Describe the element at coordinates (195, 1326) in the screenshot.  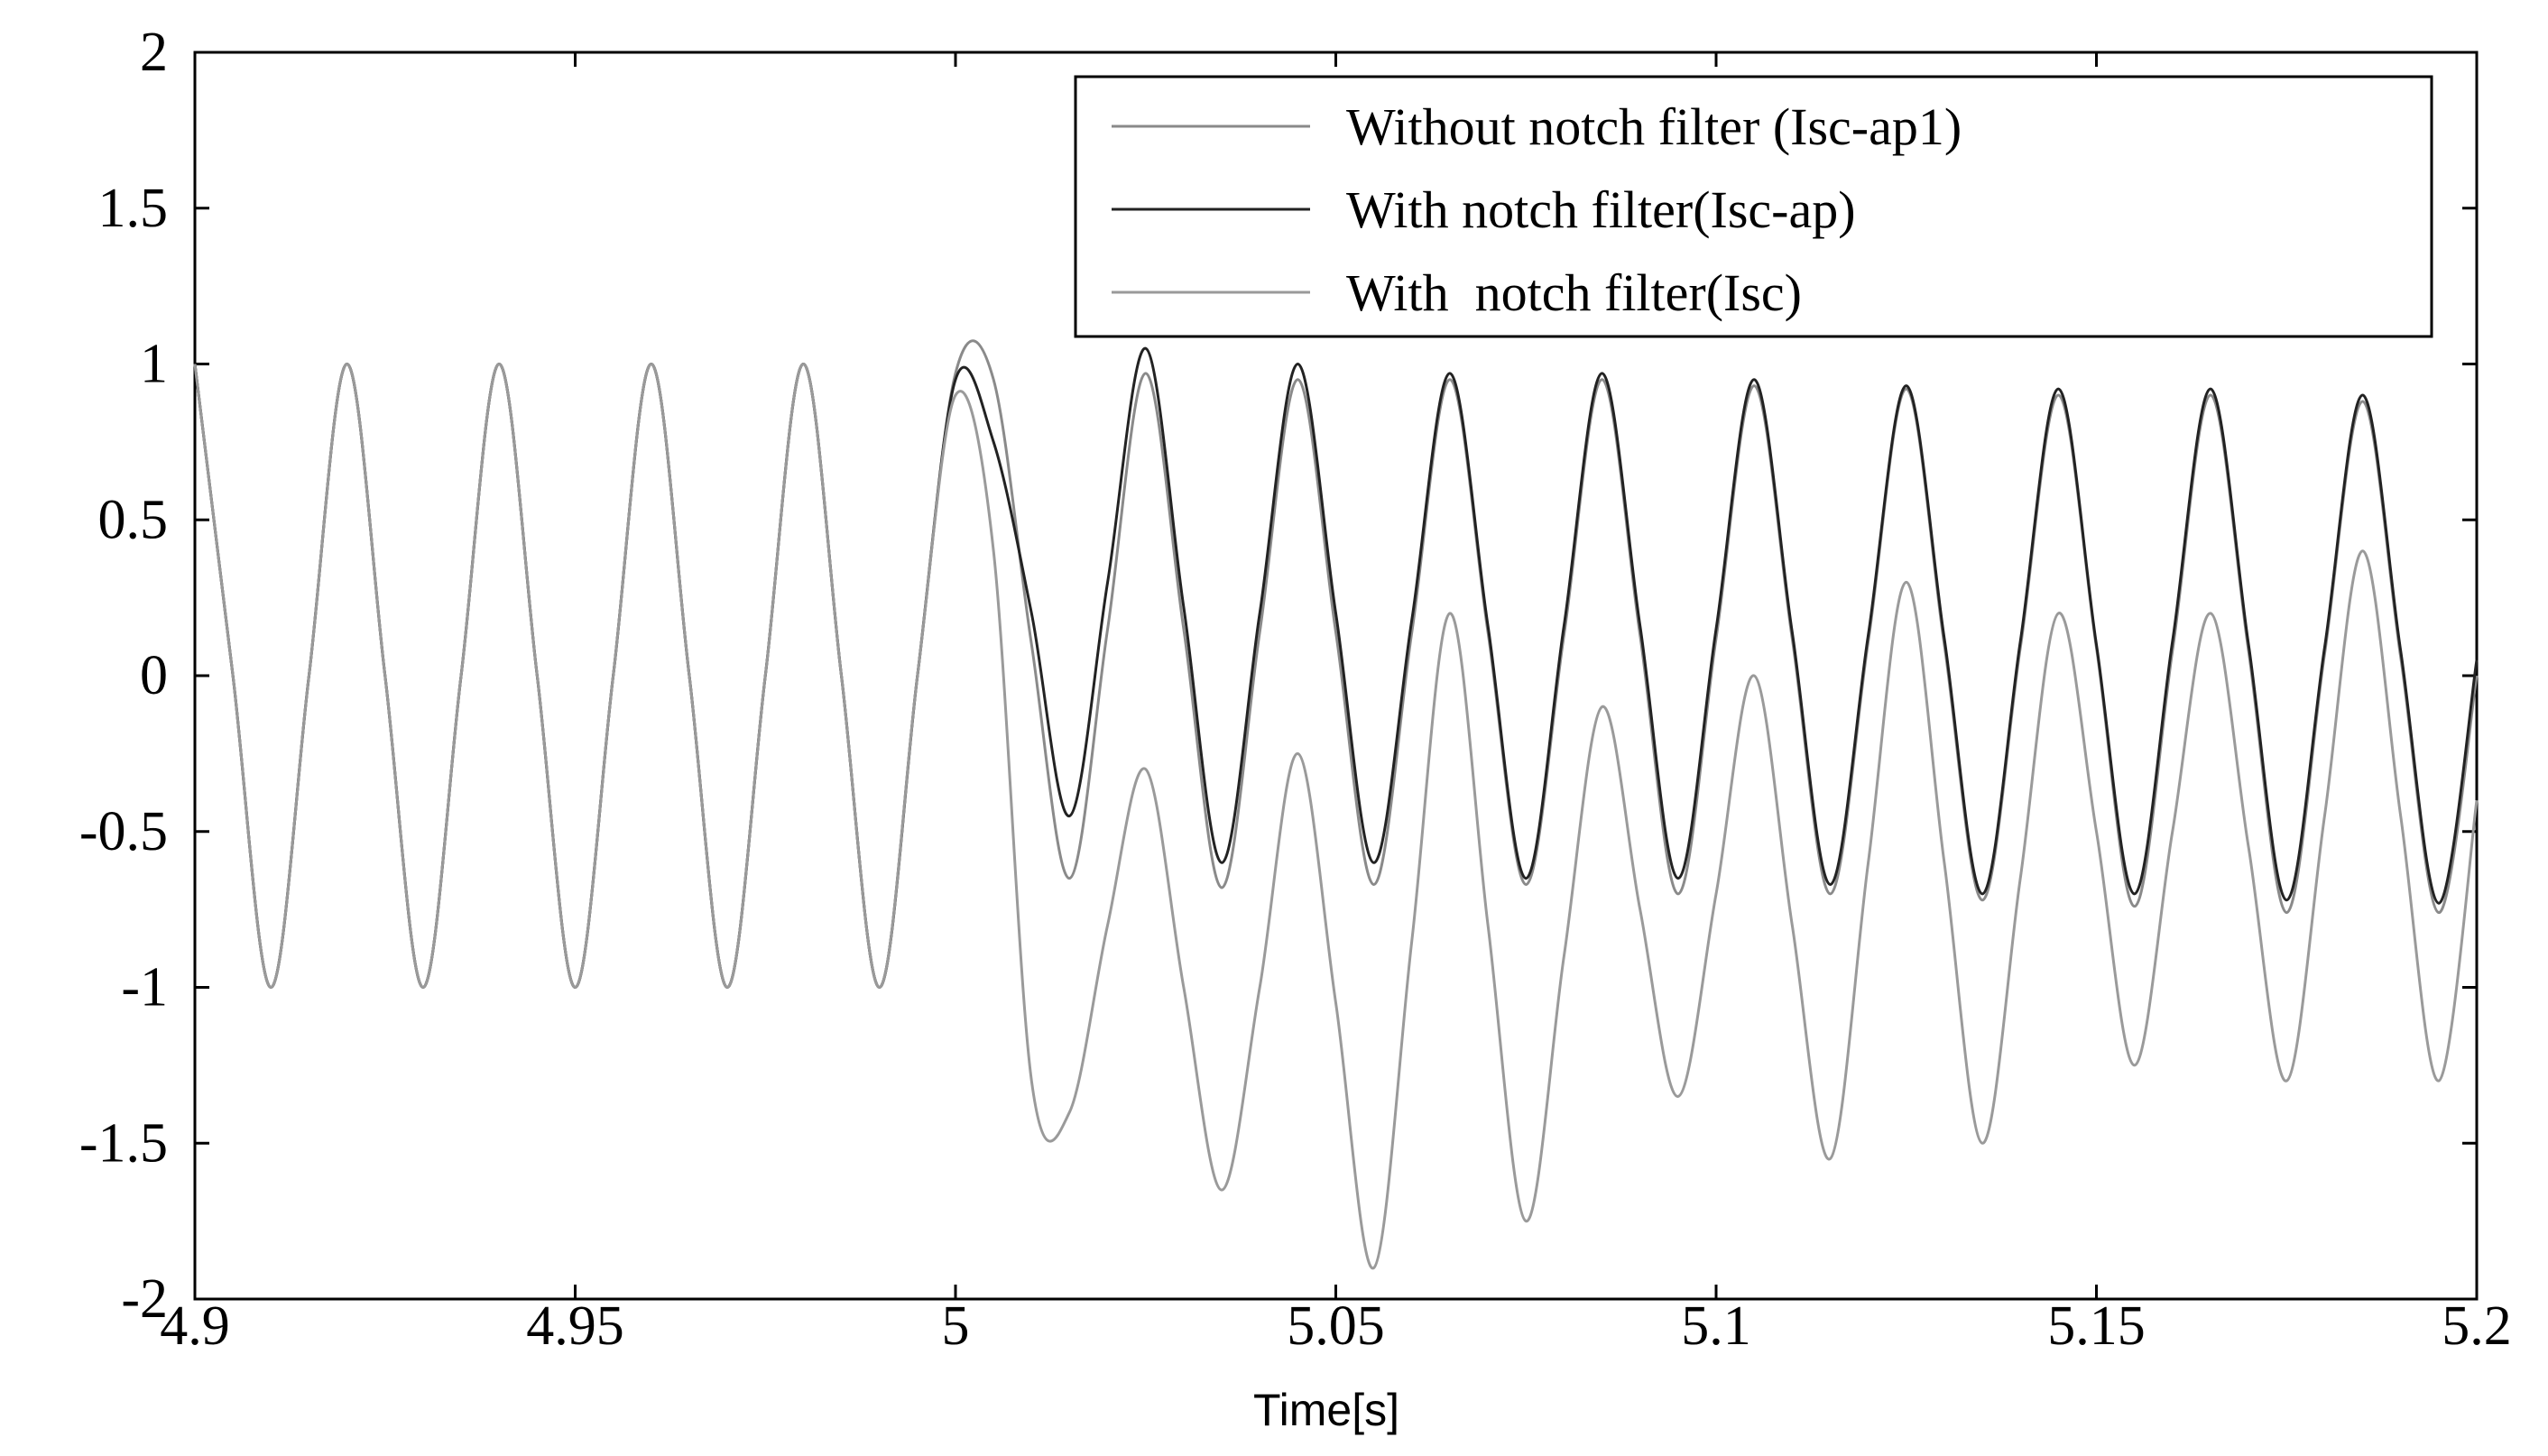
I see `x-tick-label: 4.9` at that location.